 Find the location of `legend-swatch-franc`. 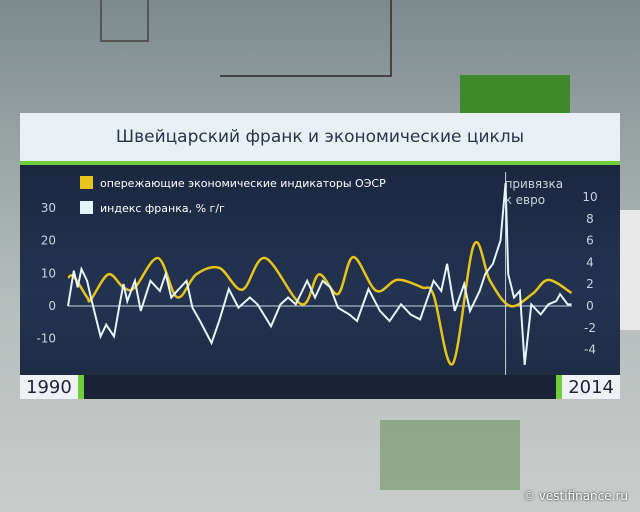

legend-swatch-franc is located at coordinates (86, 207).